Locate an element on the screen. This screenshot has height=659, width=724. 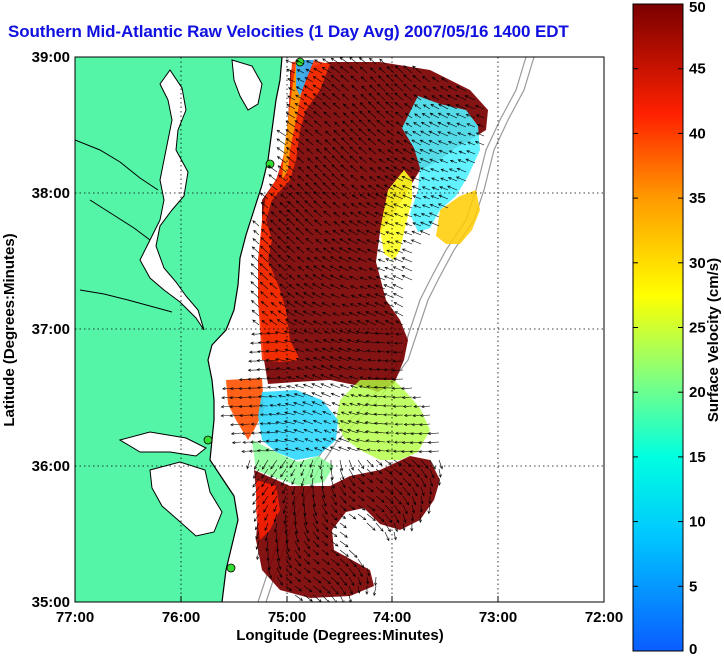
radar-station-marker is located at coordinates (231, 568).